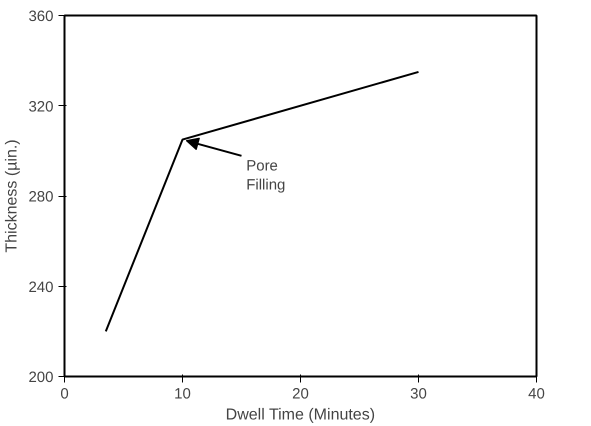 This screenshot has height=426, width=591. What do you see at coordinates (536, 394) in the screenshot?
I see `x-tick-label: 40` at bounding box center [536, 394].